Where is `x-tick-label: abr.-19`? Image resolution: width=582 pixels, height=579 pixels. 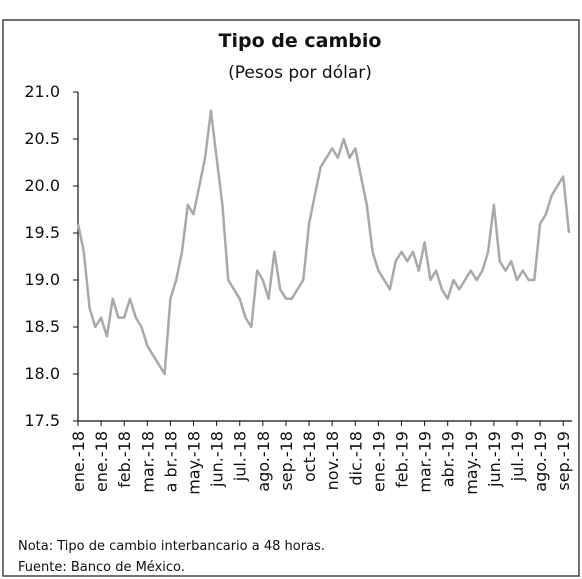
x-tick-label: abr.-19 is located at coordinates (448, 459).